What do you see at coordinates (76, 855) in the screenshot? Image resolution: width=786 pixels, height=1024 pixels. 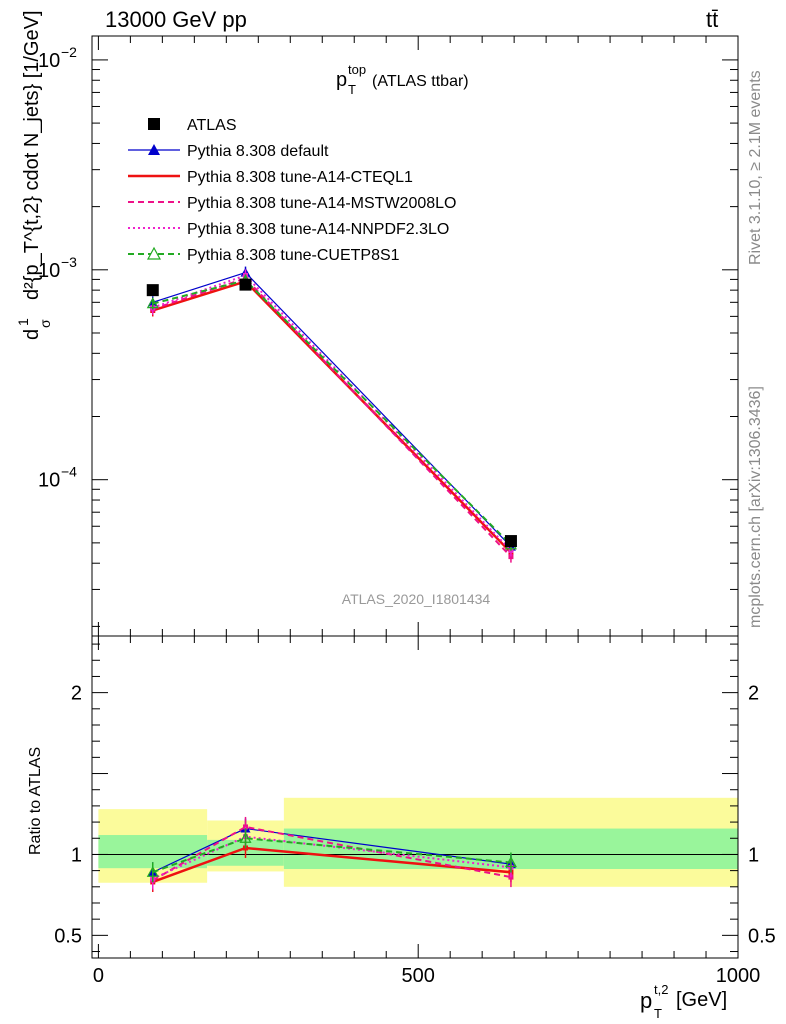 I see `y-ratio-tick-label: 1` at bounding box center [76, 855].